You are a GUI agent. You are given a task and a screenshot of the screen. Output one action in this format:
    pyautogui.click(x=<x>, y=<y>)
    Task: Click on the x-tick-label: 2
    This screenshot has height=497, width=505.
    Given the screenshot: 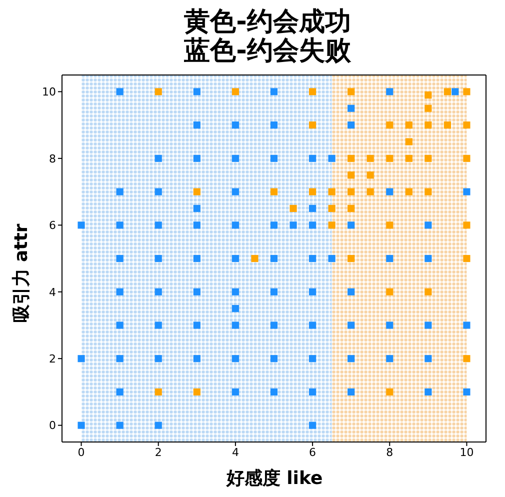 What is the action you would take?
    pyautogui.click(x=158, y=452)
    